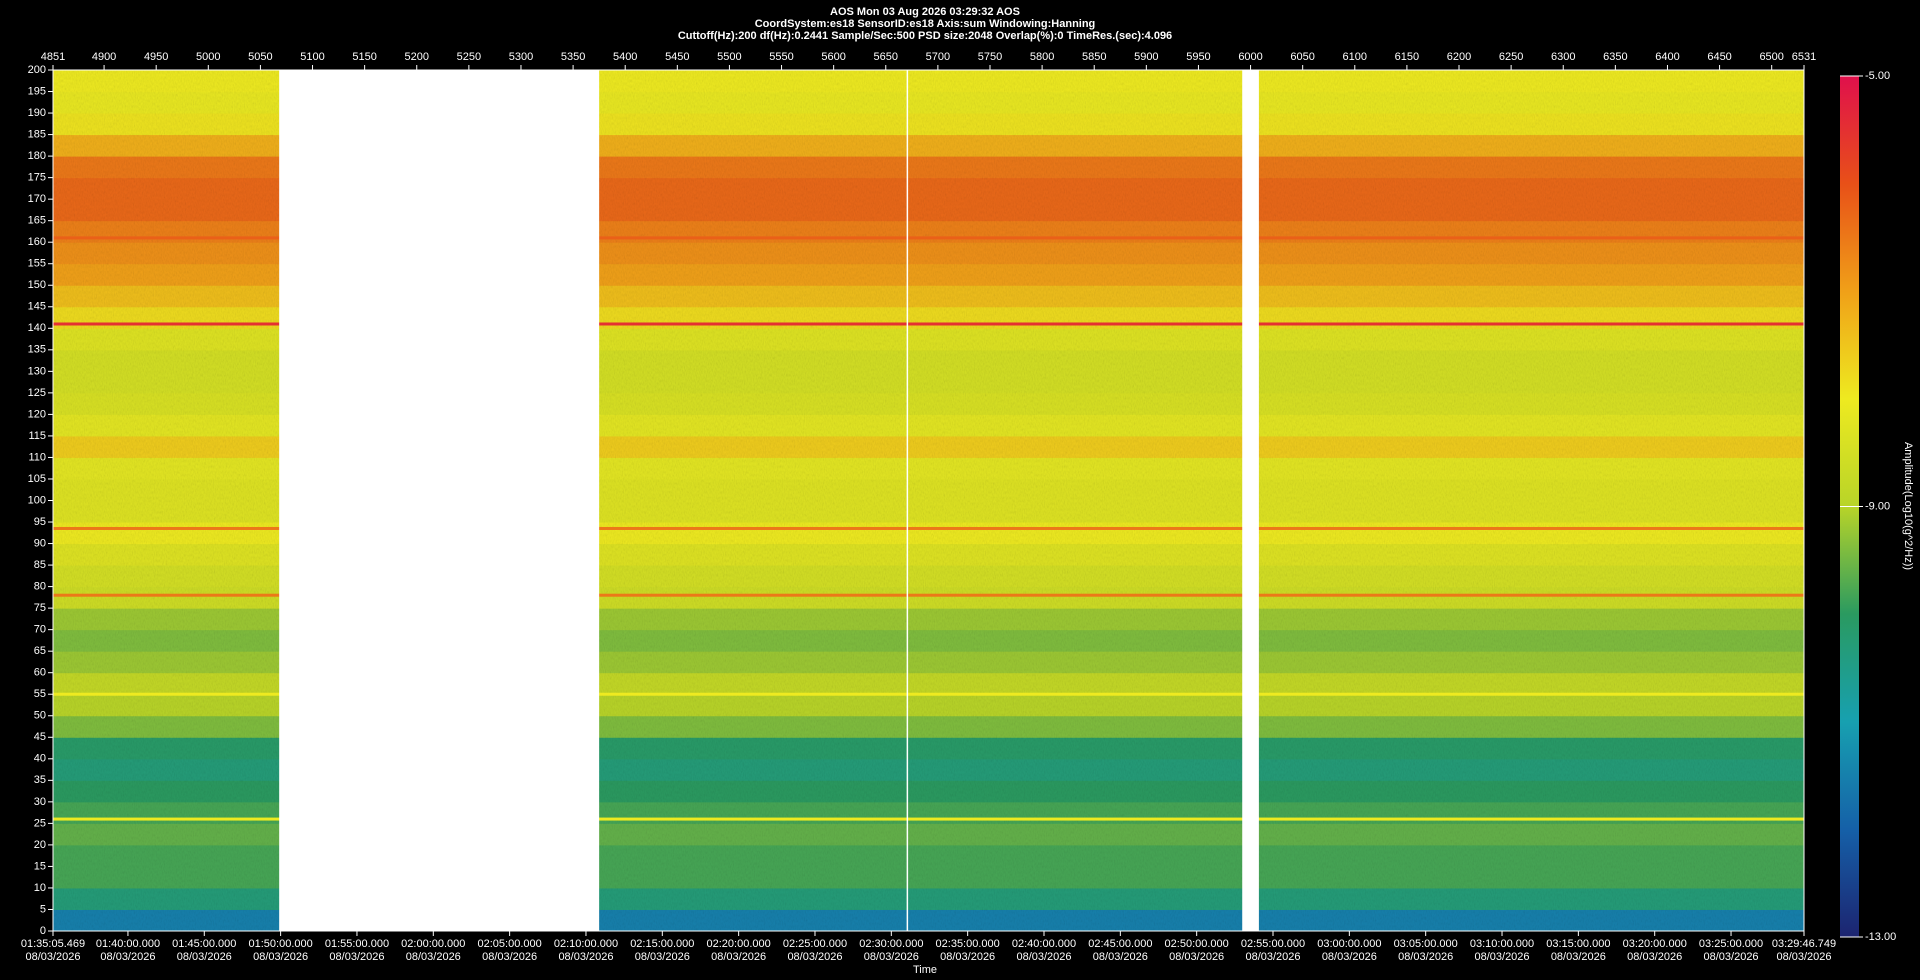 This screenshot has height=980, width=1920. I want to click on x2-tick-label: 6100, so click(1355, 57).